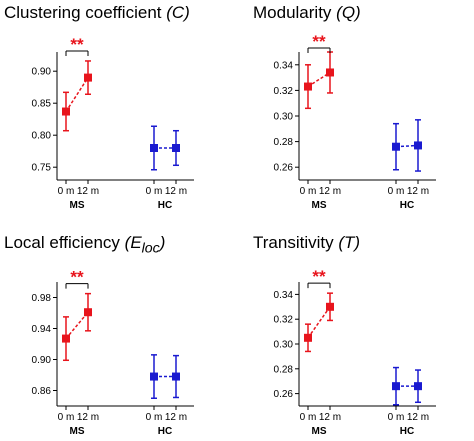  I want to click on chart-title-subscript: loc, so click(150, 248).